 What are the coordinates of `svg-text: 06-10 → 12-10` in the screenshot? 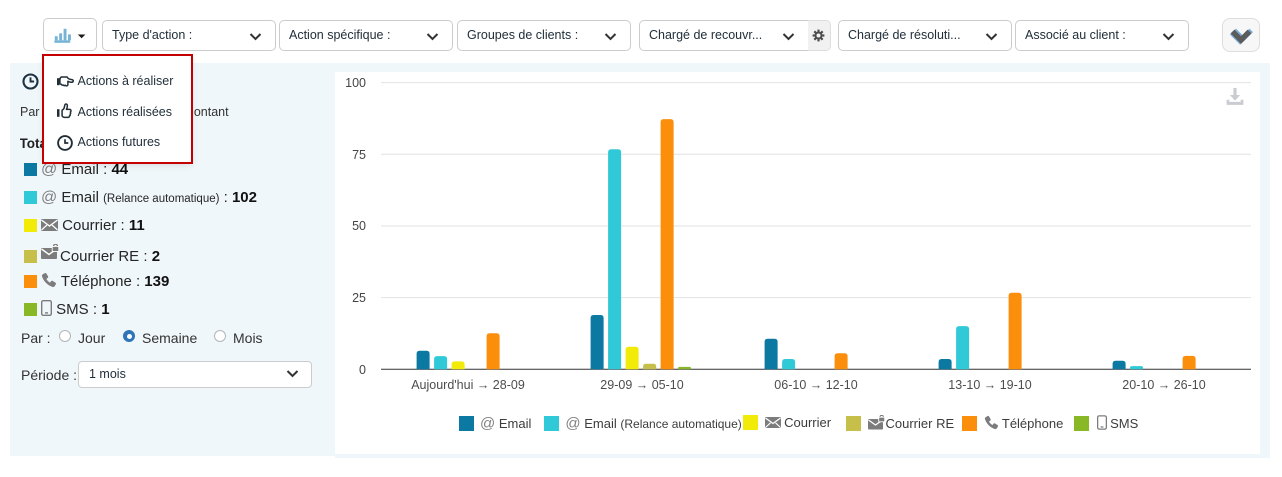 It's located at (815, 385).